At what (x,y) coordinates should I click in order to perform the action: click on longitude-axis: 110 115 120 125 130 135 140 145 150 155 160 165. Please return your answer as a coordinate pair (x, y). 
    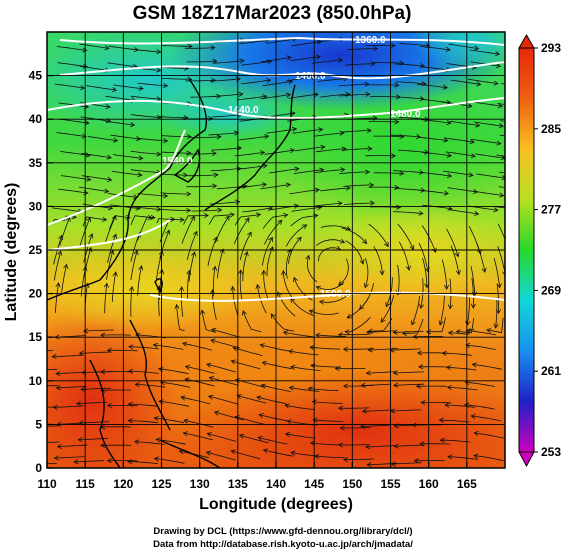
    Looking at the image, I should click on (257, 476).